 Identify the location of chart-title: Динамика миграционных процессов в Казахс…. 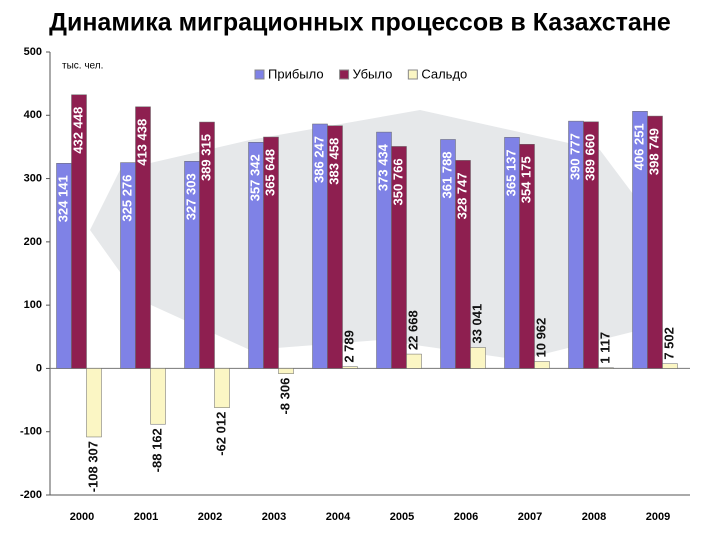
(360, 23).